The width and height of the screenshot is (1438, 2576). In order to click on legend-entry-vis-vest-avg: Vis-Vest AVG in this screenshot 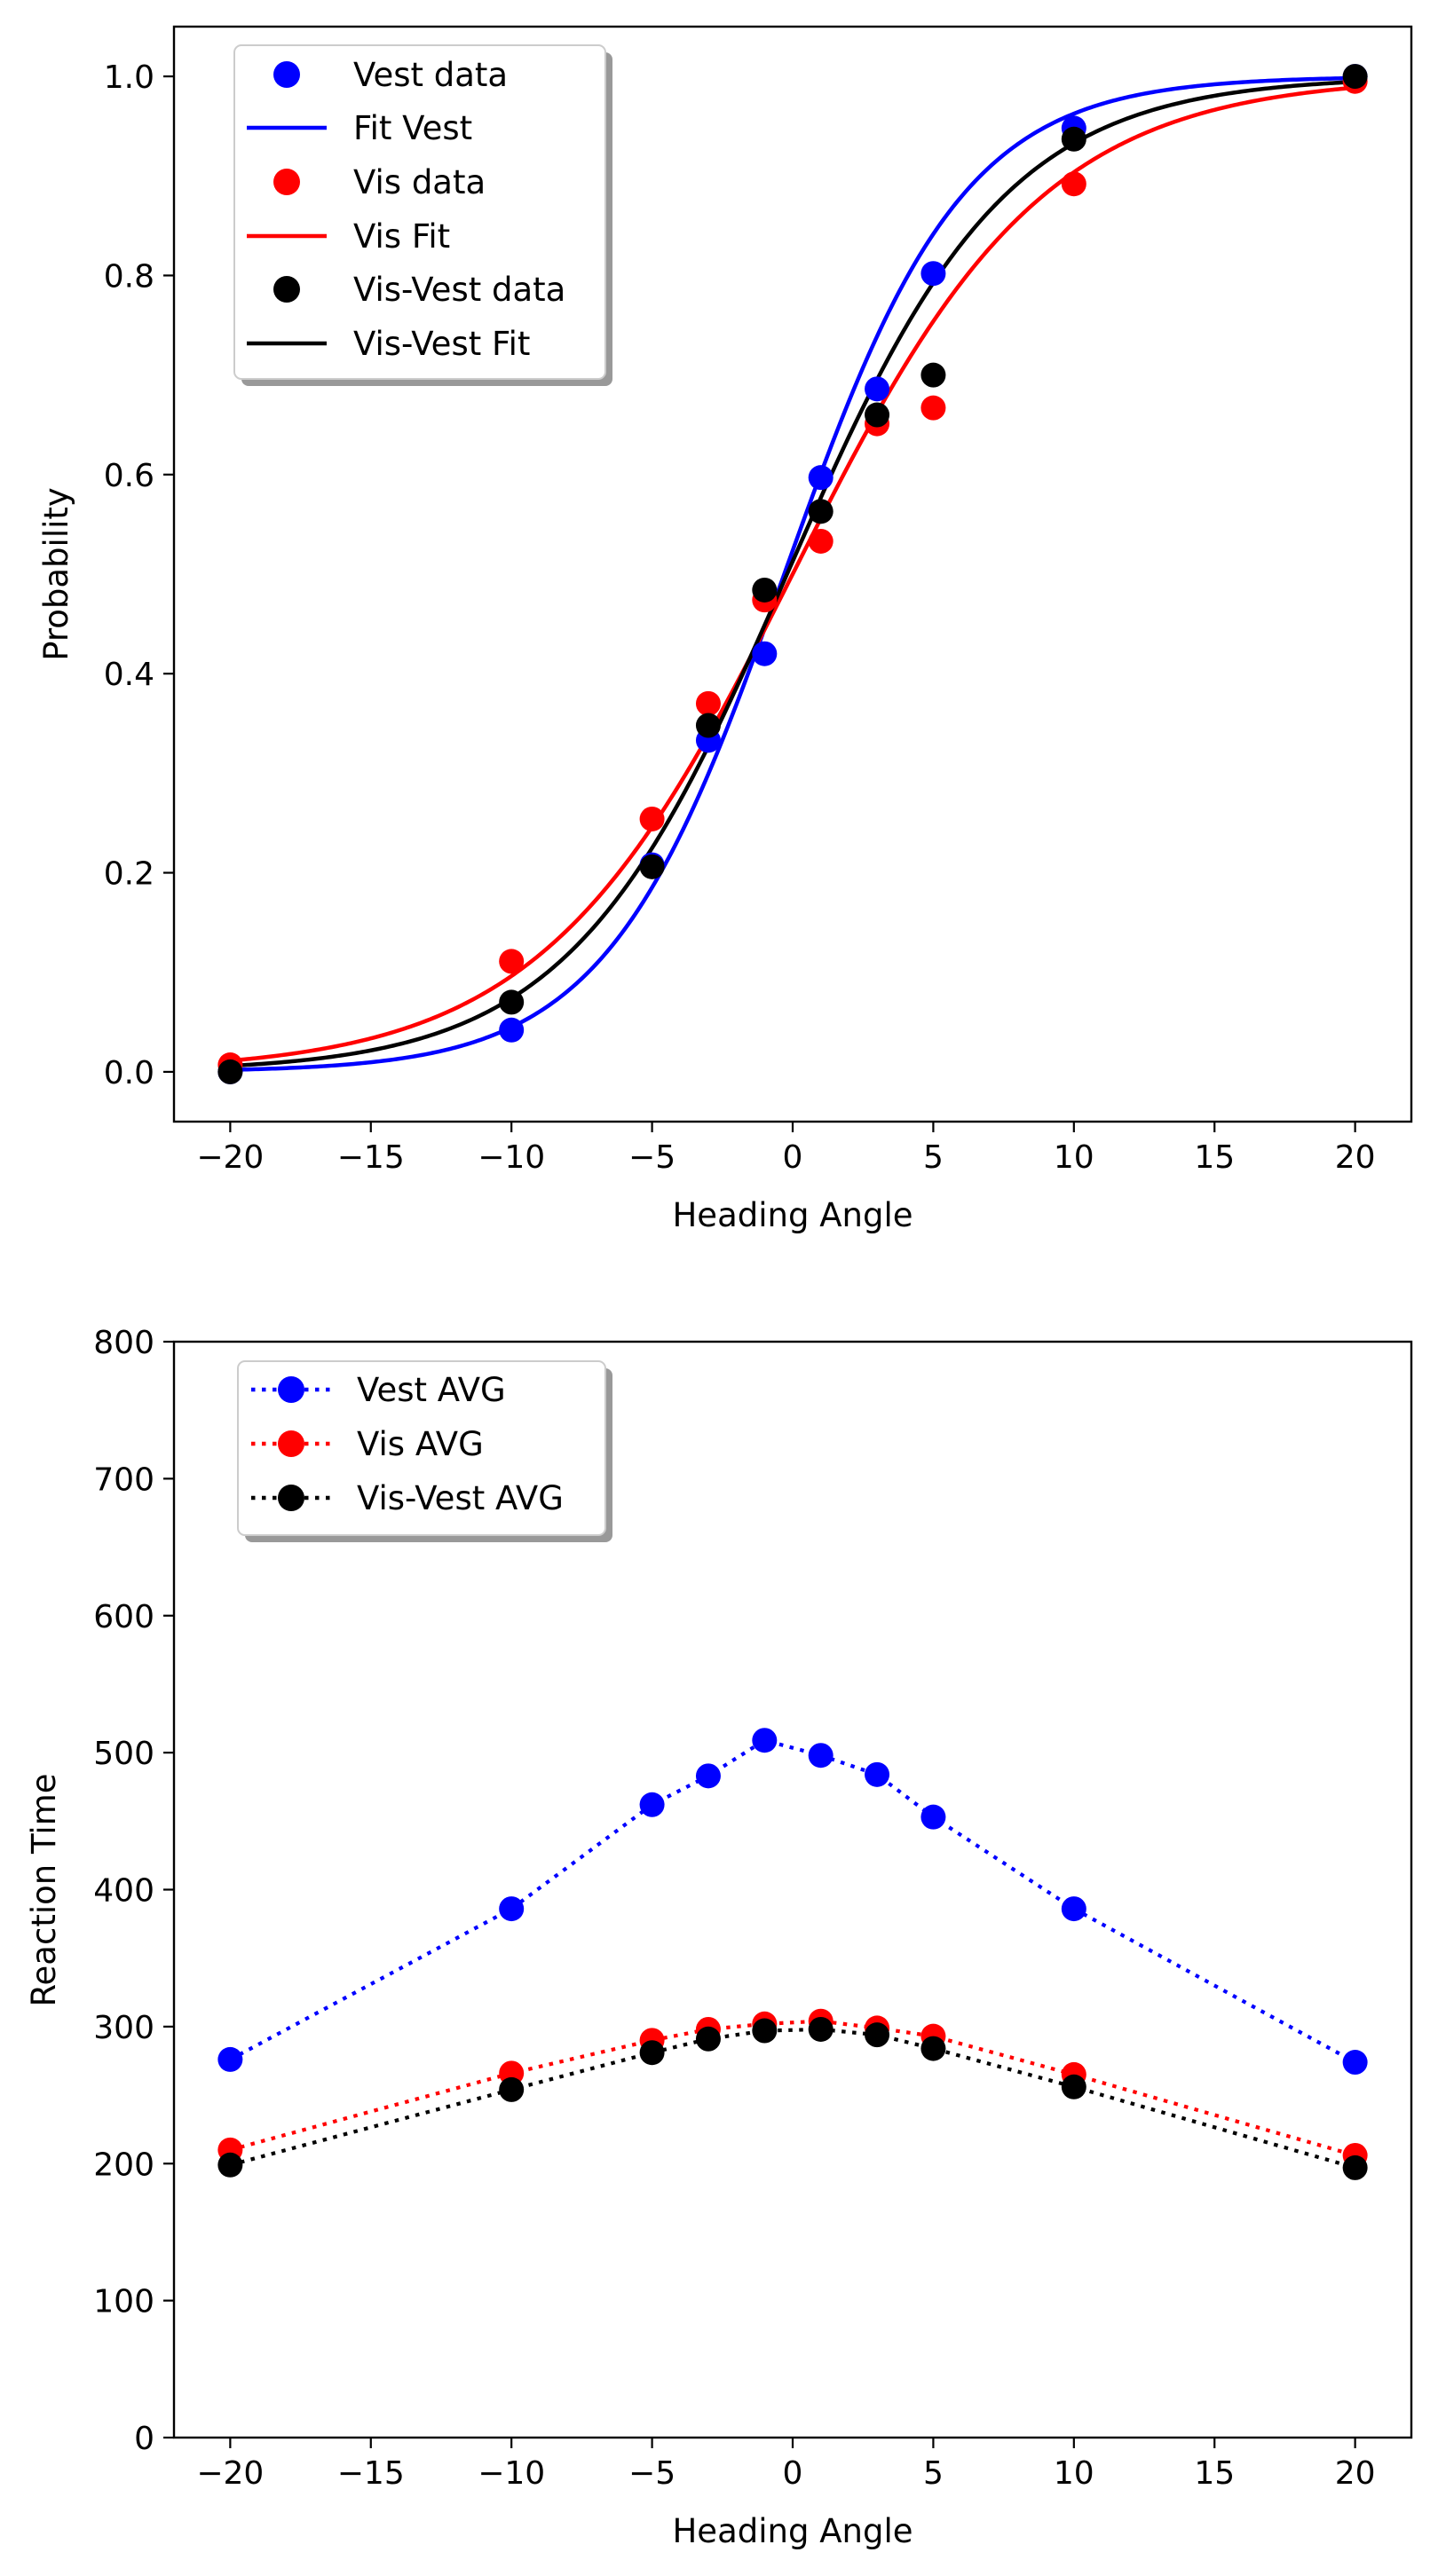, I will do `click(407, 1498)`.